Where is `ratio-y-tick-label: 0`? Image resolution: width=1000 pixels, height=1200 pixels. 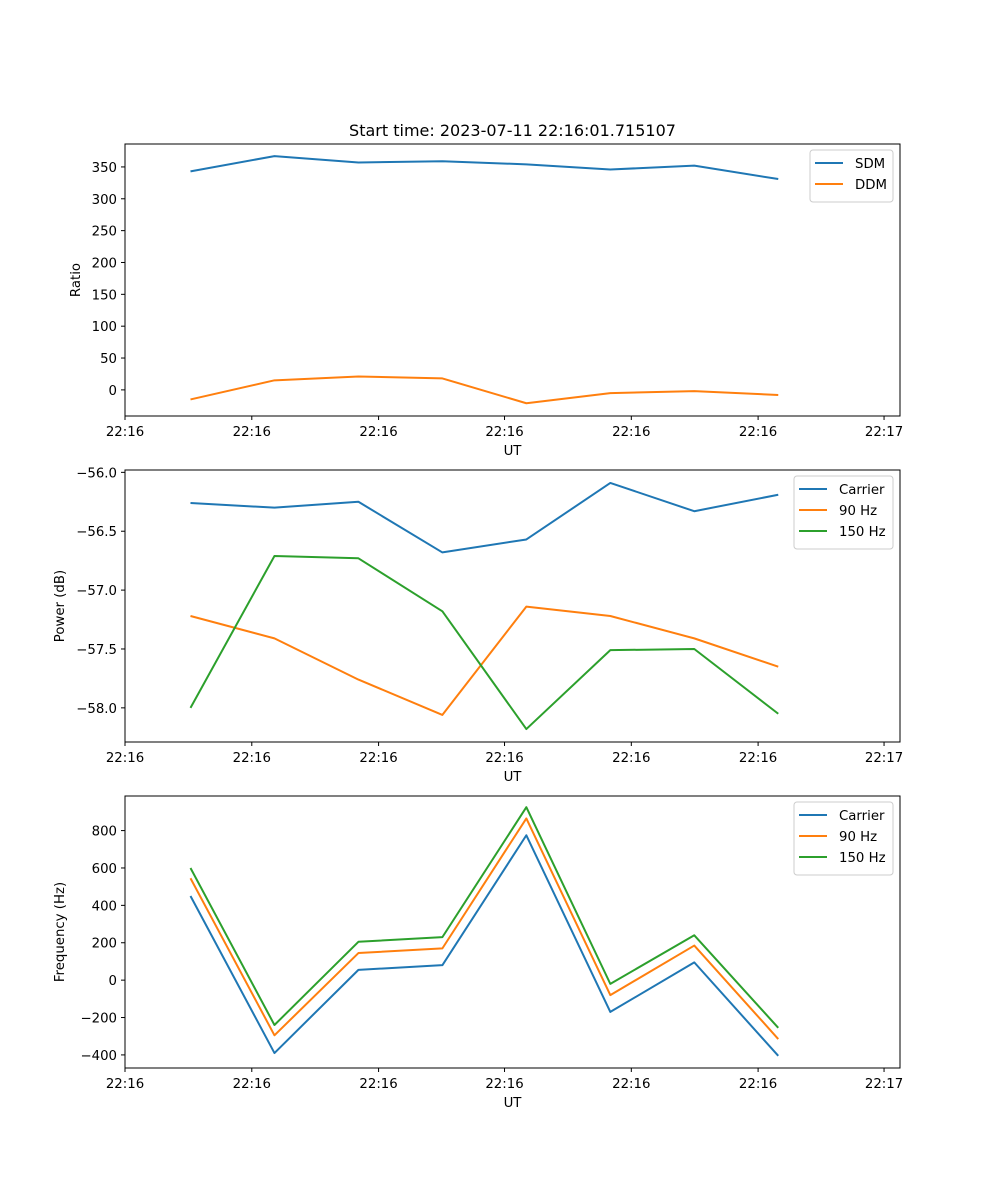 ratio-y-tick-label: 0 is located at coordinates (113, 391).